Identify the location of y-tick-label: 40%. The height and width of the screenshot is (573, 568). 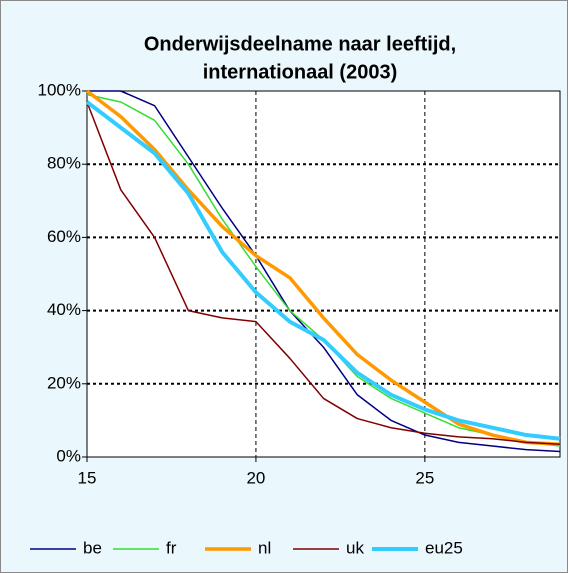
(64, 309).